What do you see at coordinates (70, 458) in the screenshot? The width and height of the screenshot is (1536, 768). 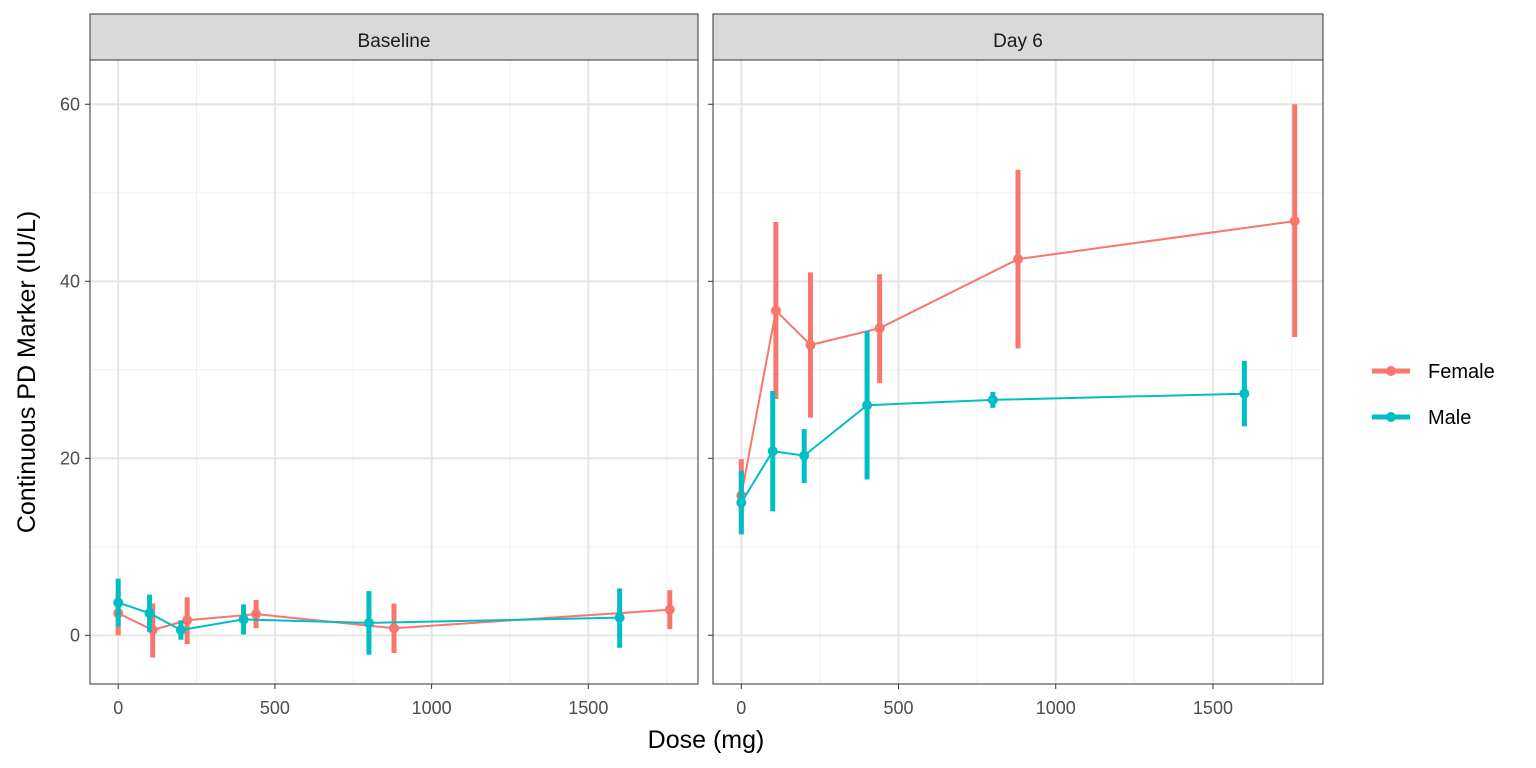 I see `y-tick-label: 20` at bounding box center [70, 458].